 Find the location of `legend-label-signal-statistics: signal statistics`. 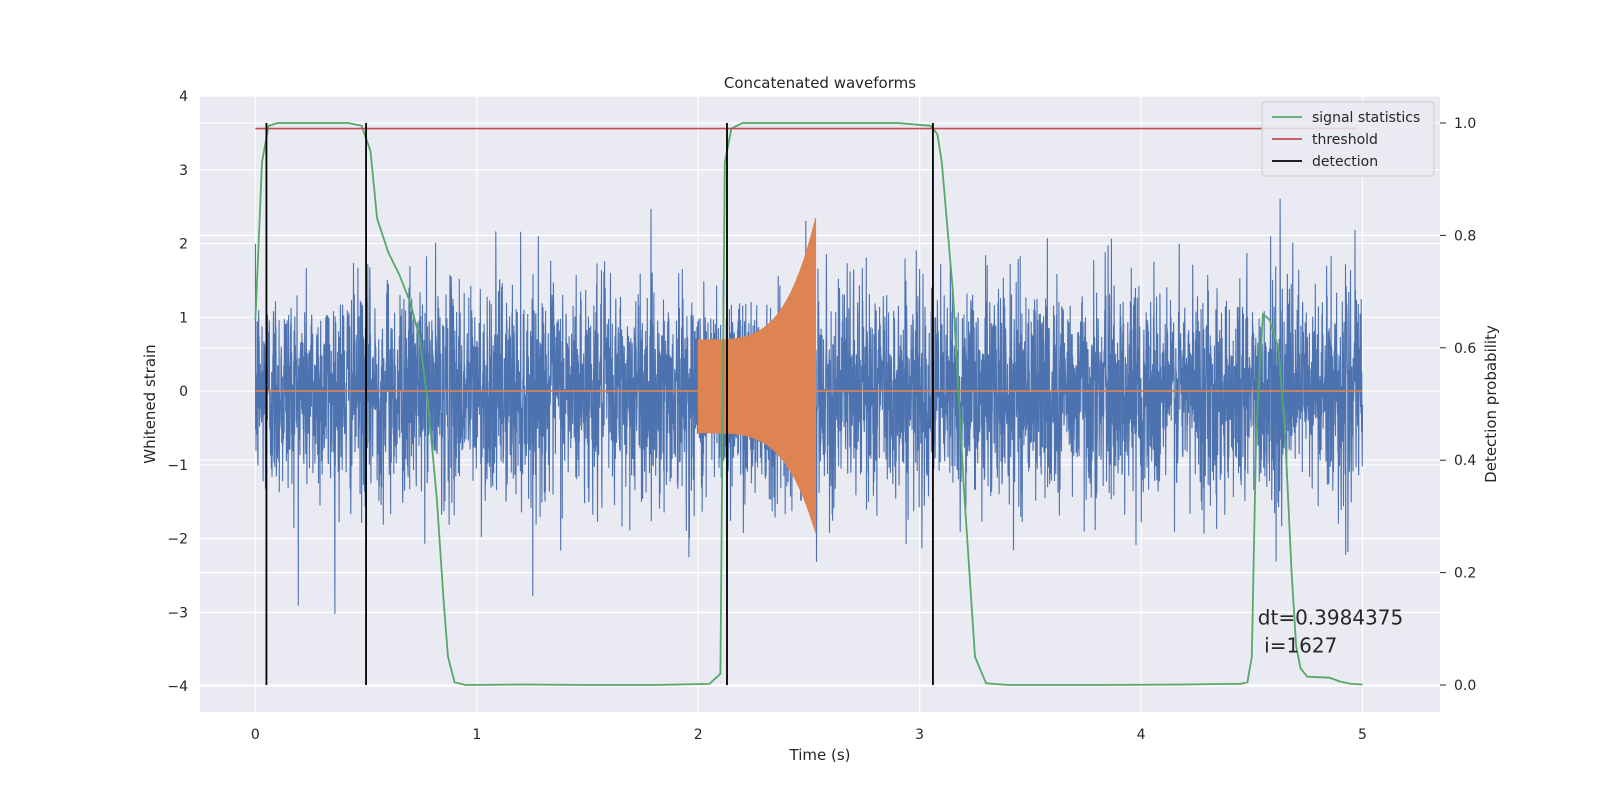

legend-label-signal-statistics: signal statistics is located at coordinates (1366, 118).